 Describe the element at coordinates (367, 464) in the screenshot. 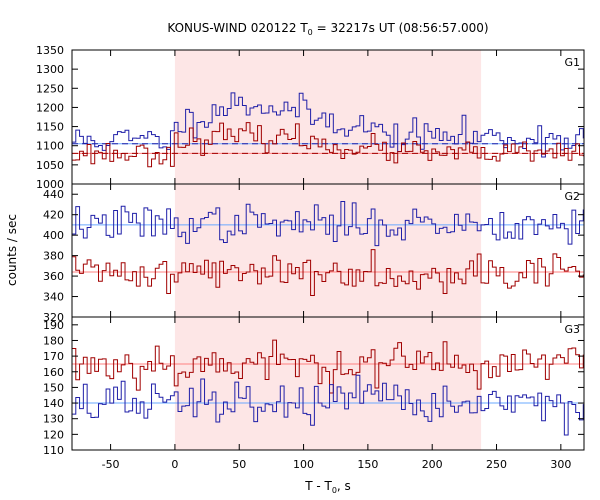

I see `x-tick-label: 150` at that location.